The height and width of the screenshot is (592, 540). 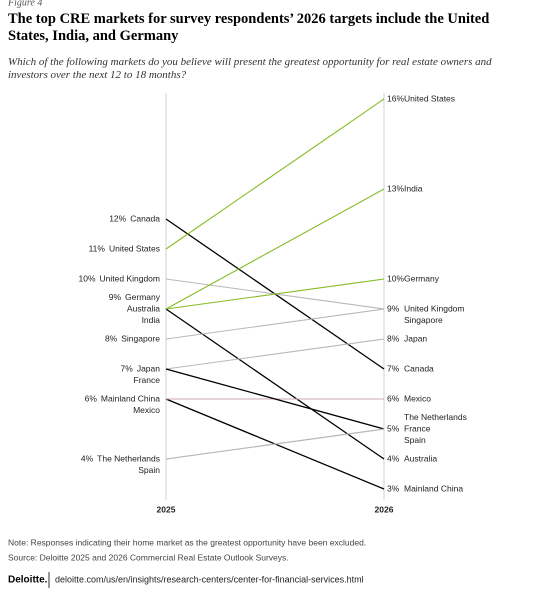 What do you see at coordinates (28, 580) in the screenshot?
I see `brand: Deloitte.` at bounding box center [28, 580].